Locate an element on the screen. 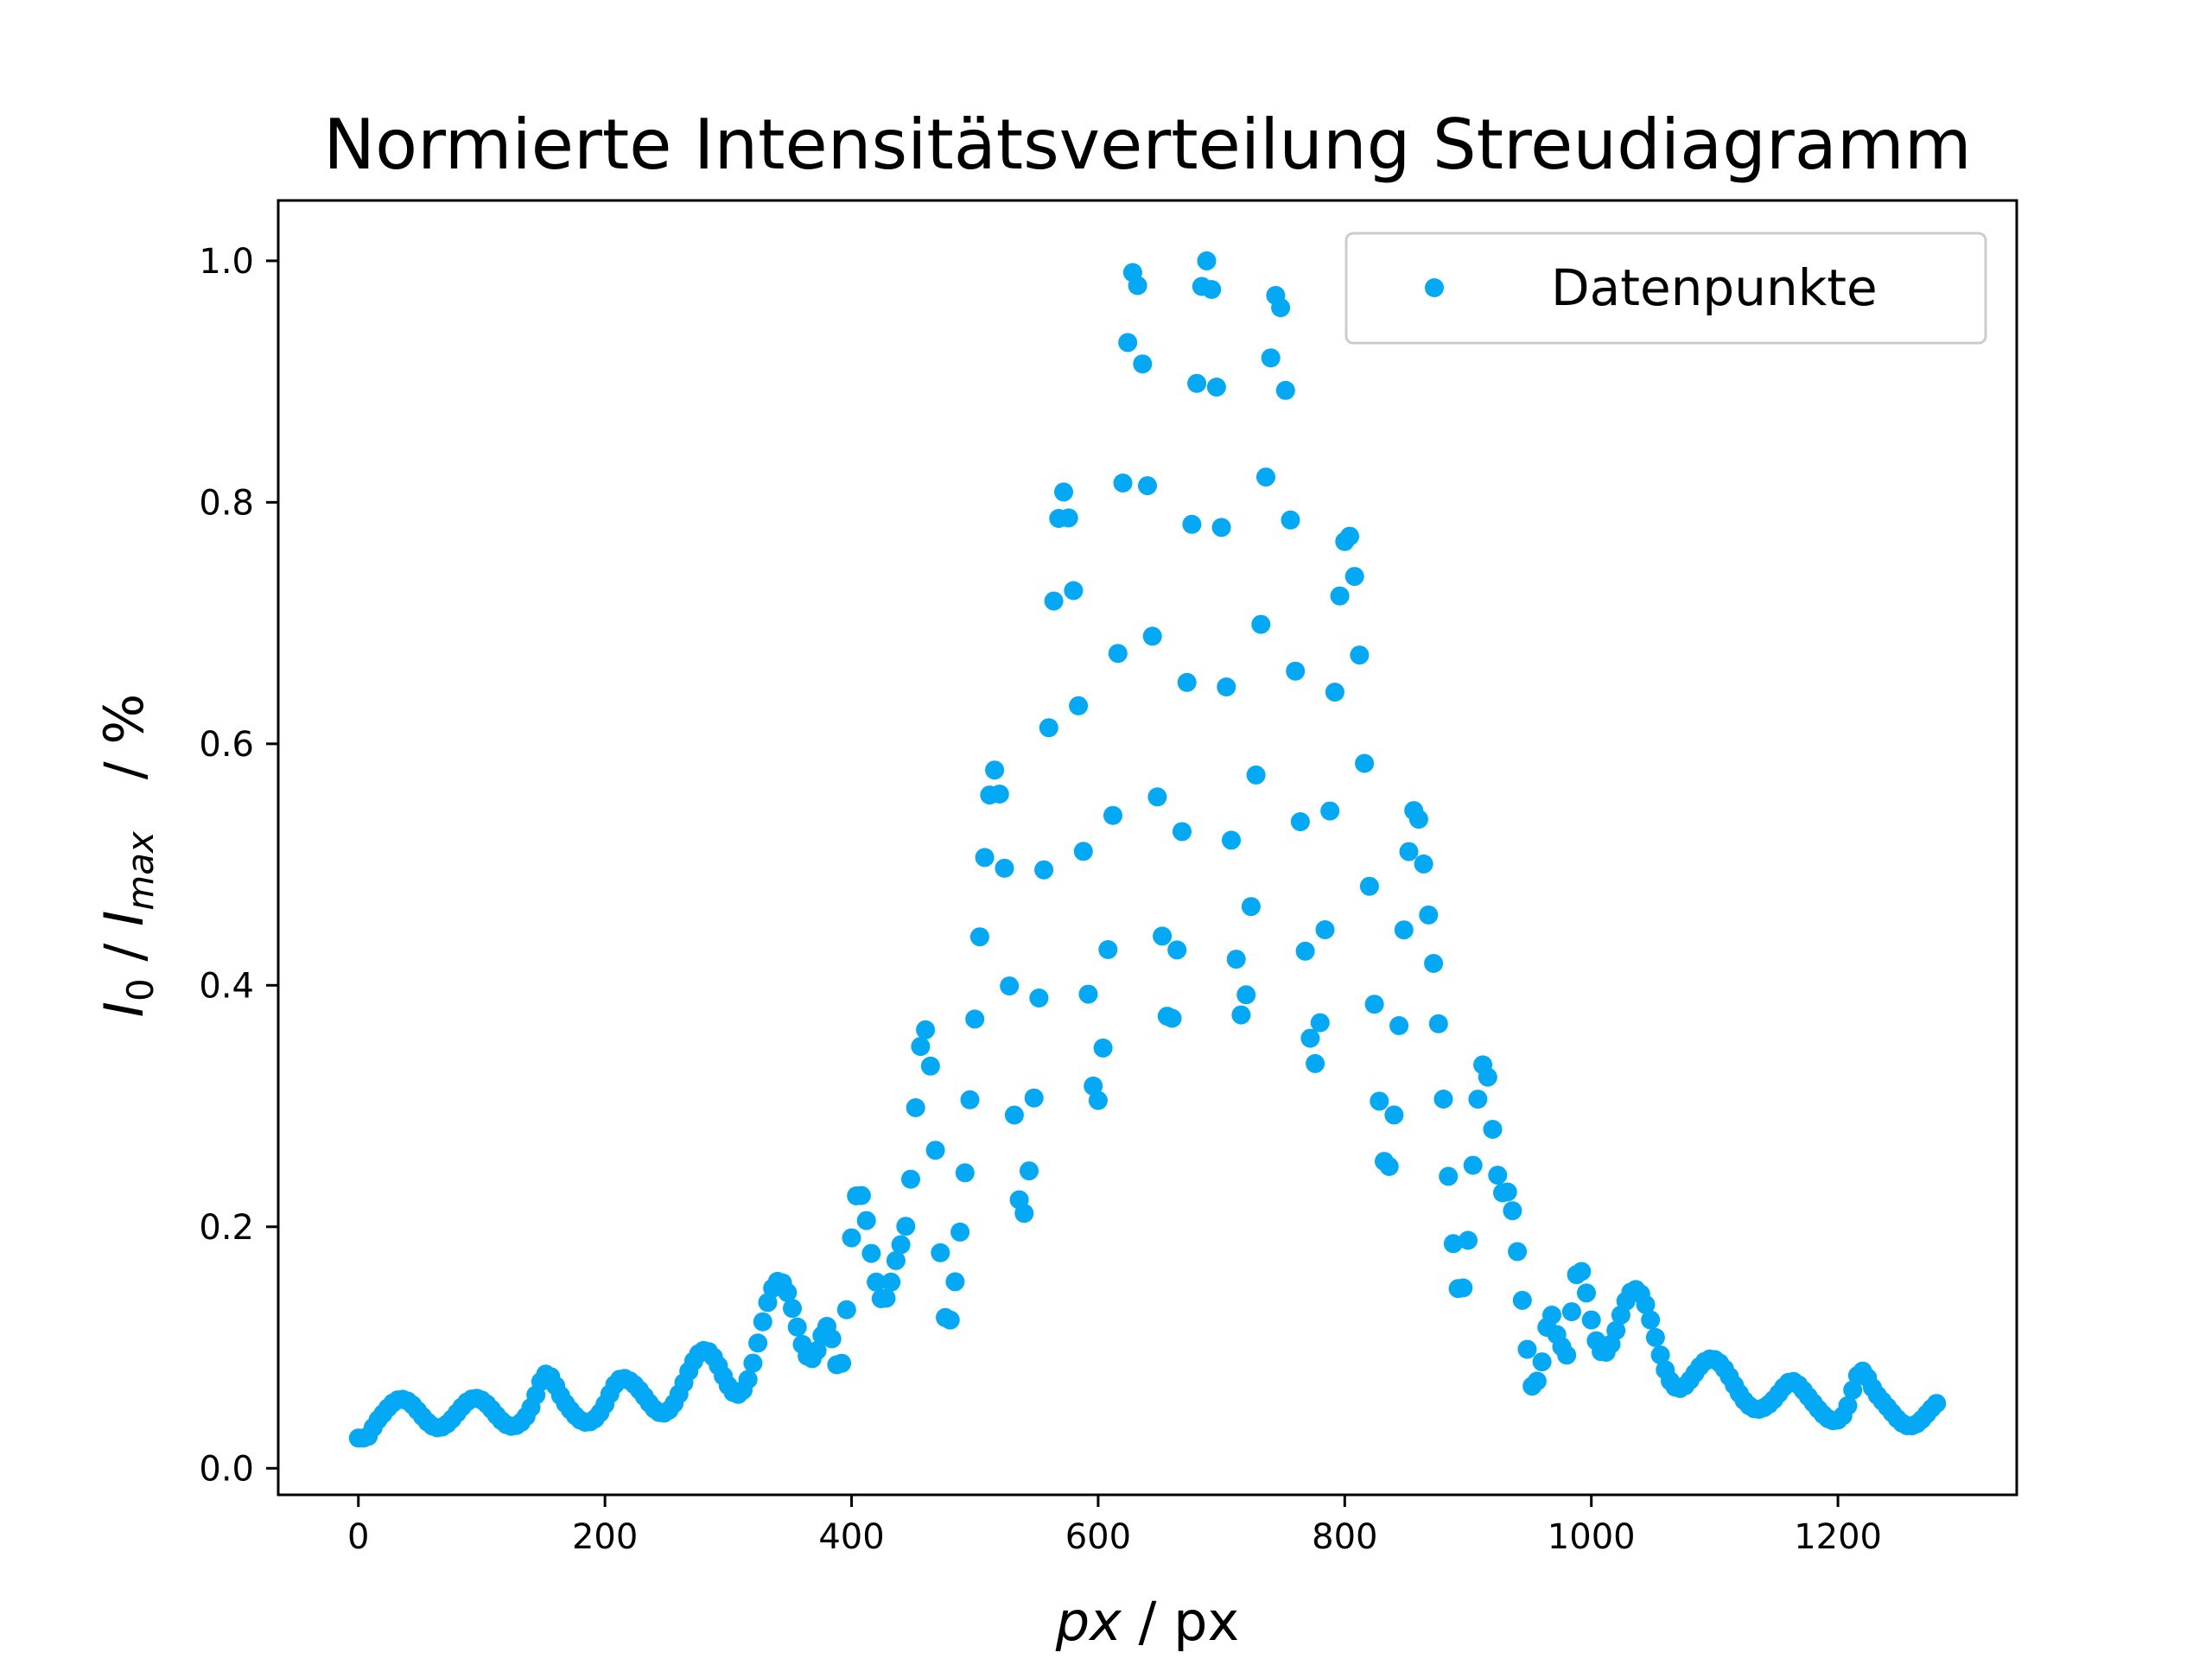 This screenshot has height=1659, width=2212. y-axis-label-sep: / is located at coordinates (124, 952).